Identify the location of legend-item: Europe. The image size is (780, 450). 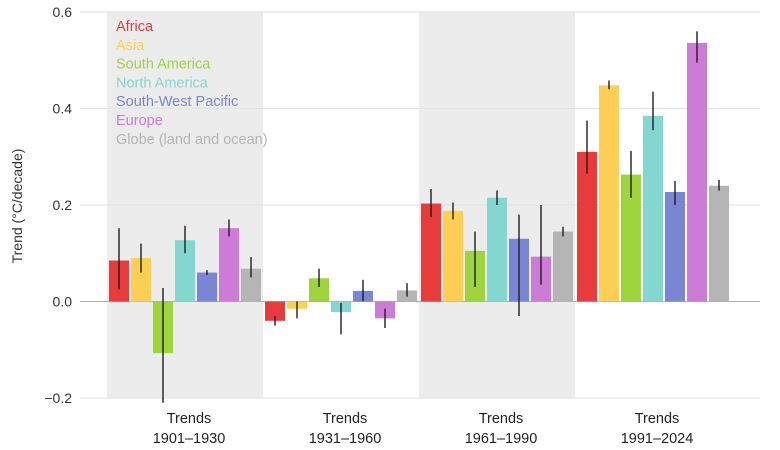
(139, 121).